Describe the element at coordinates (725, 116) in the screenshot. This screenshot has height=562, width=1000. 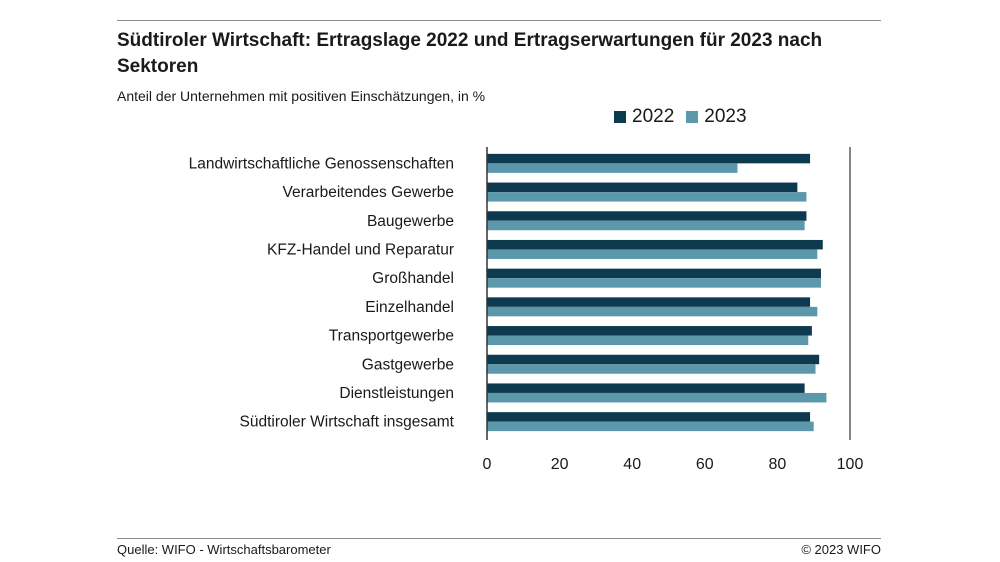
I see `legend-label-2023: 2023` at that location.